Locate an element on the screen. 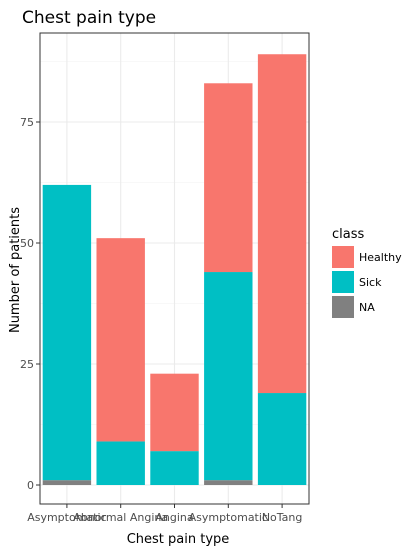 This screenshot has height=553, width=414. y-tick-label: 25 is located at coordinates (27, 364).